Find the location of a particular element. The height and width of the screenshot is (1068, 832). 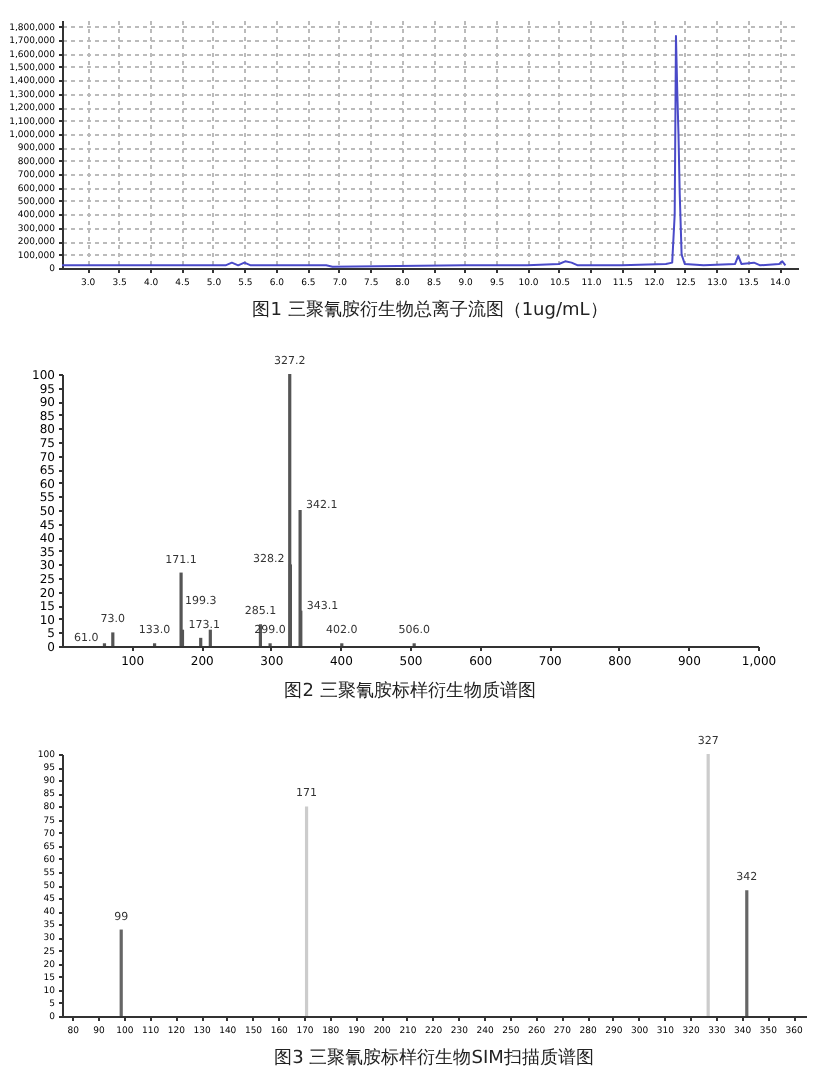

text: 图2 三聚氰胺标样衍生物质谱图 is located at coordinates (410, 691).